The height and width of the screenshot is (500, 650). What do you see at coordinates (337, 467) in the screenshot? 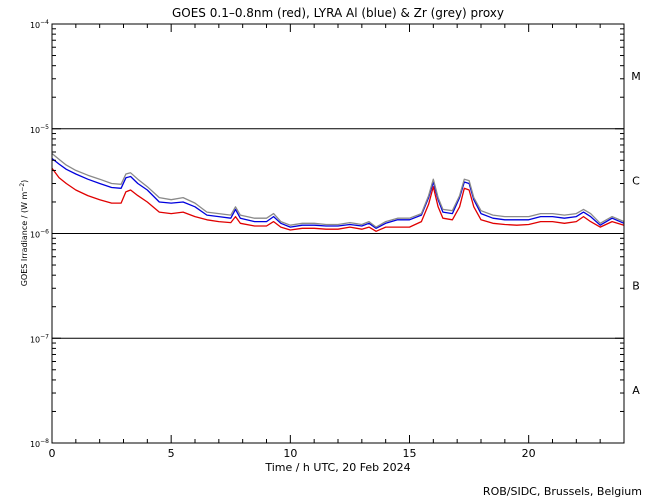
I see `x-axis-label: Time / h UTC, 20 Feb 2024` at bounding box center [337, 467].